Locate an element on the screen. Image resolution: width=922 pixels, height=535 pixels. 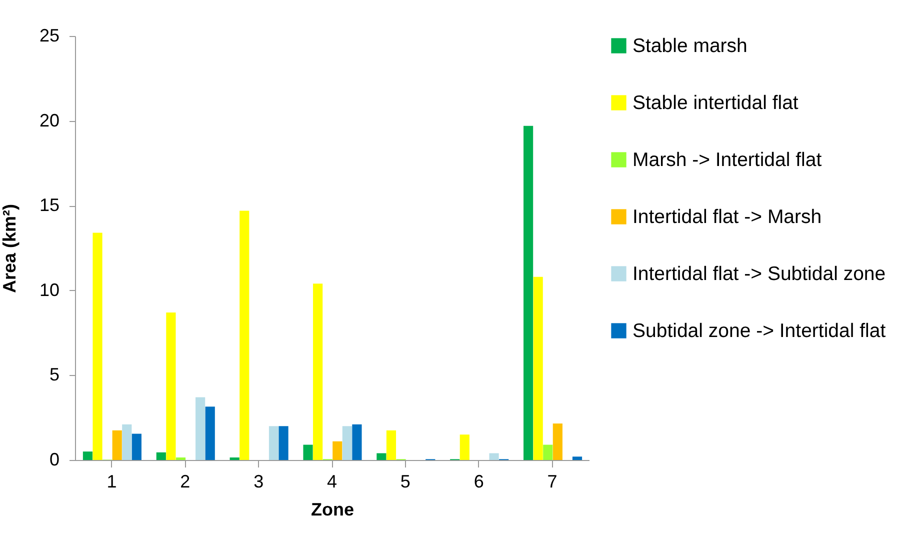
legend-label: Stable intertidal flat is located at coordinates (715, 103).